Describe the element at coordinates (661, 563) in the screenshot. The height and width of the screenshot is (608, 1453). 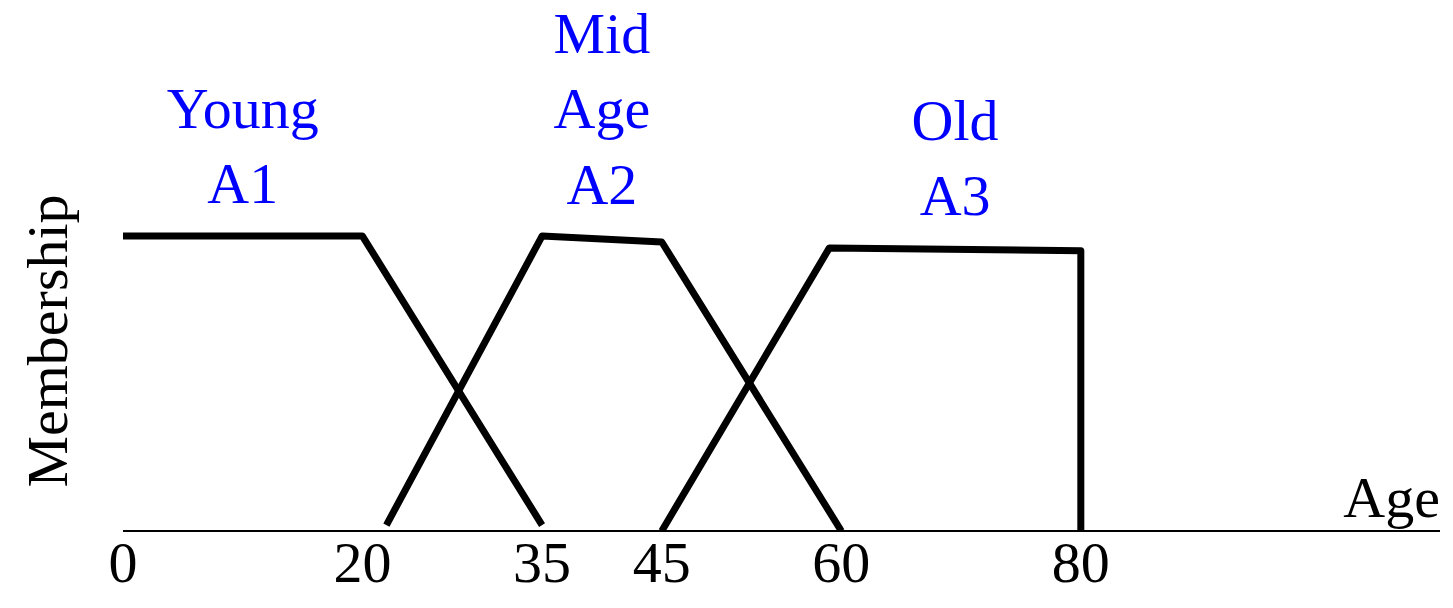
I see `x-tick-label: 45` at that location.